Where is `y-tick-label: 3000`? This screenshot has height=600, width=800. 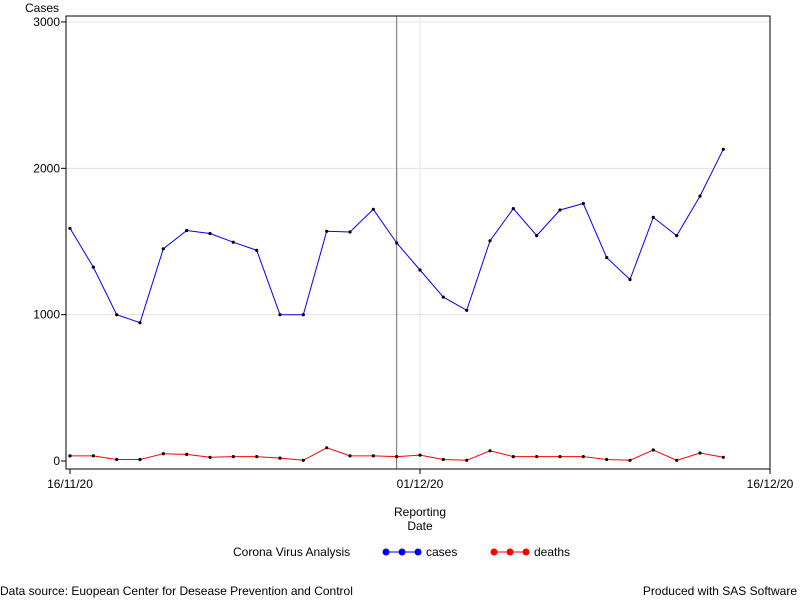 y-tick-label: 3000 is located at coordinates (46, 22).